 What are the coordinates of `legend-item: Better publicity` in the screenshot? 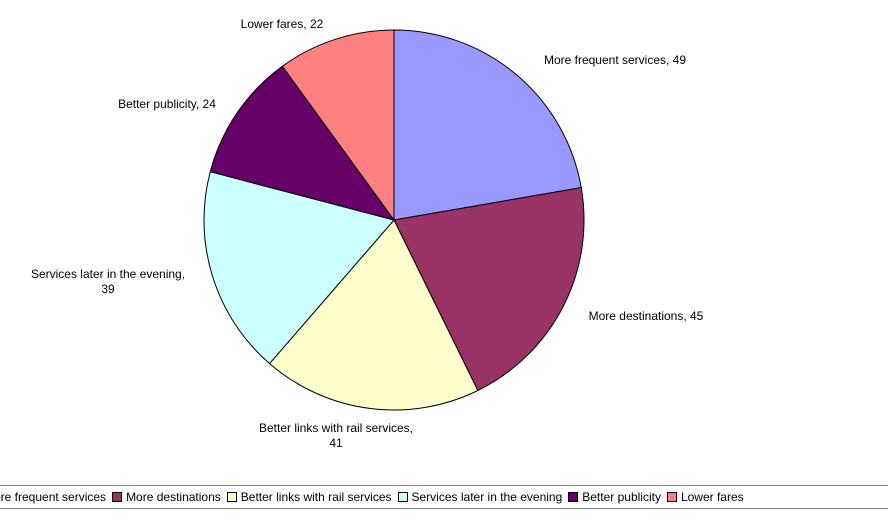 It's located at (614, 497).